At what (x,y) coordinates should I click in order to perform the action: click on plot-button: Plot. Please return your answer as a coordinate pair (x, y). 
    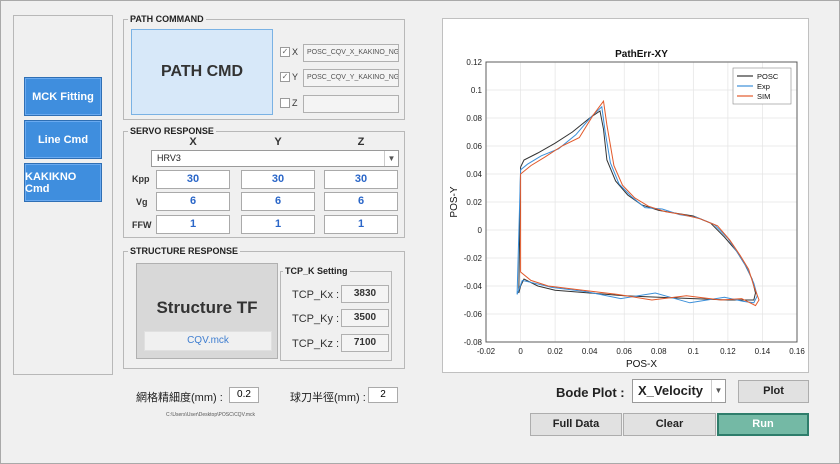
    Looking at the image, I should click on (773, 391).